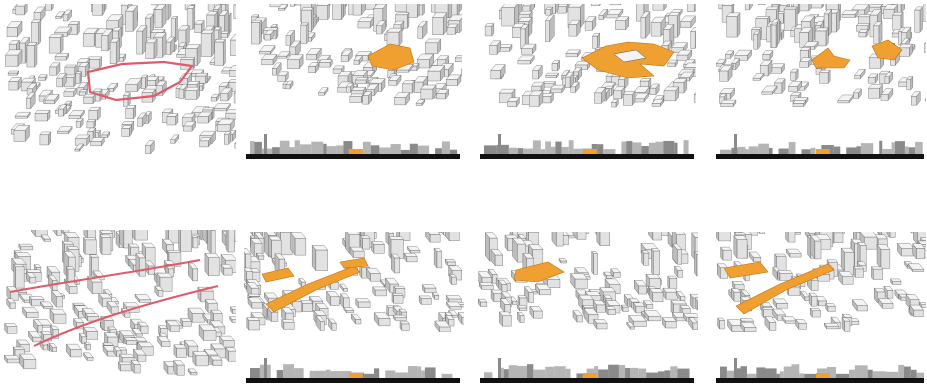 This screenshot has height=386, width=927. What do you see at coordinates (278, 275) in the screenshot?
I see `proposal-plaza` at bounding box center [278, 275].